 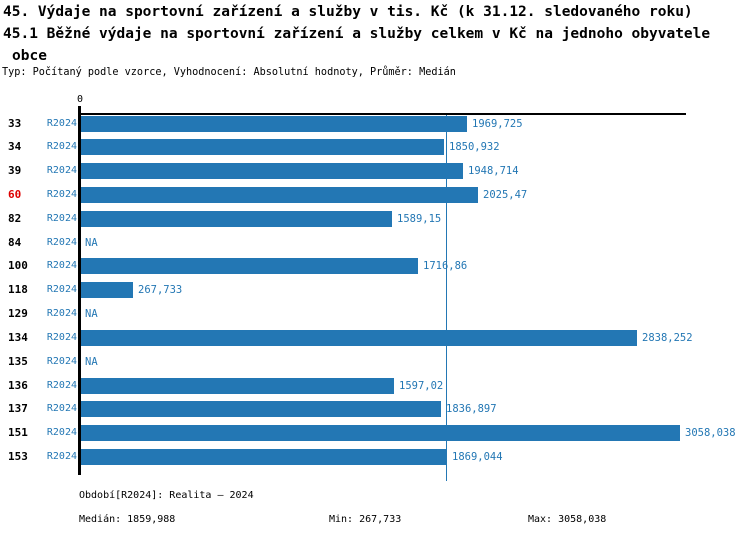 What do you see at coordinates (505, 195) in the screenshot?
I see `bar-value-label: 2025,47` at bounding box center [505, 195].